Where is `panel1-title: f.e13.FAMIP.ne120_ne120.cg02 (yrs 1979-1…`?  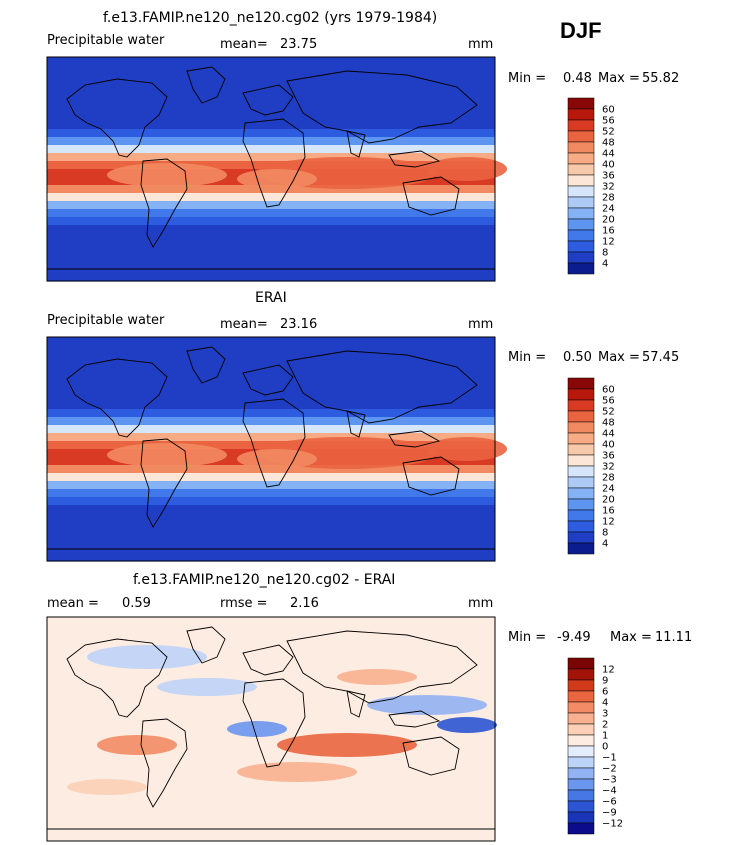 panel1-title: f.e13.FAMIP.ne120_ne120.cg02 (yrs 1979-1… is located at coordinates (270, 18).